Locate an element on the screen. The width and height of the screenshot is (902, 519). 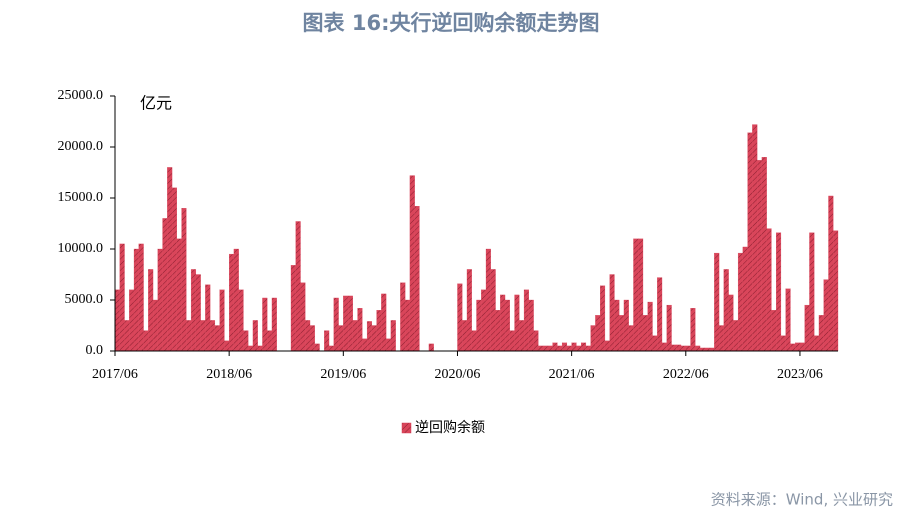
unit-label: 亿元 is located at coordinates (156, 103).